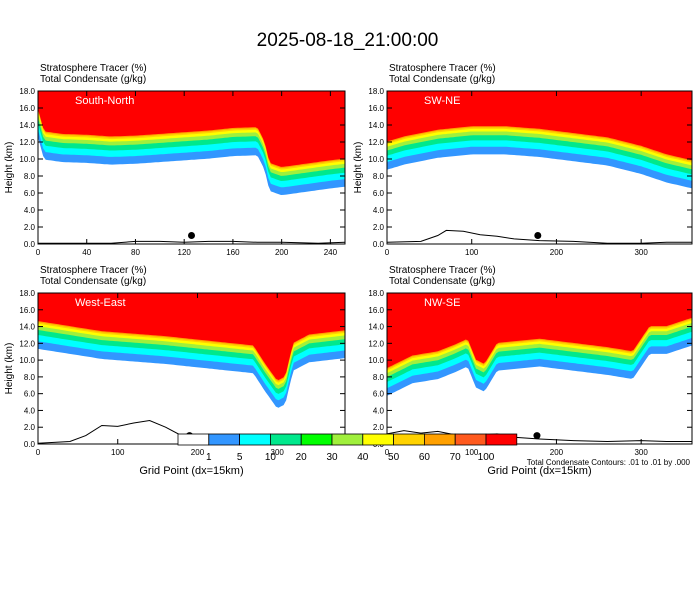 The width and height of the screenshot is (695, 612). What do you see at coordinates (135, 252) in the screenshot?
I see `x-tick-label: 80` at bounding box center [135, 252].